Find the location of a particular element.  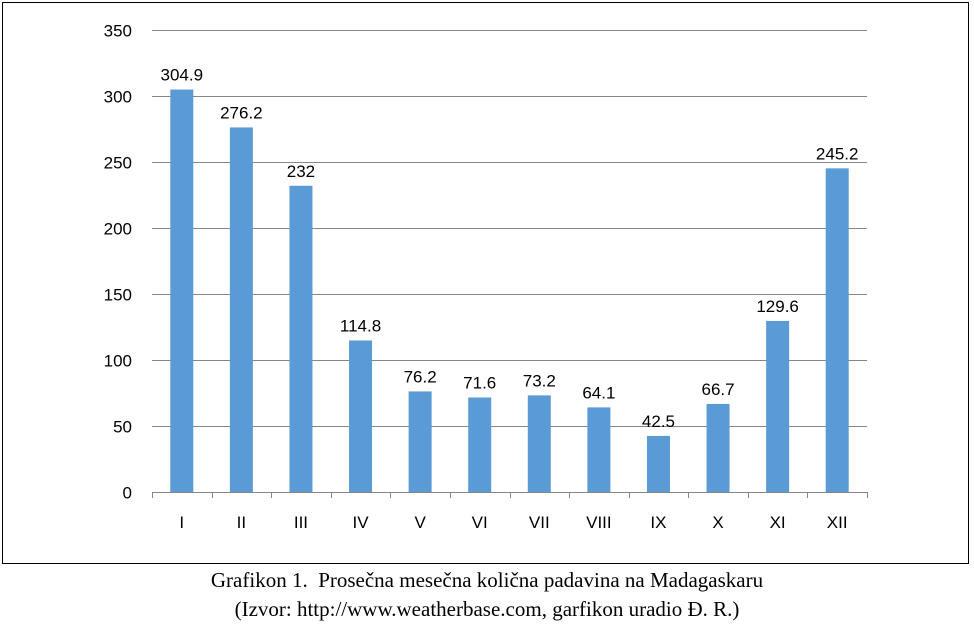

x-category-label: II is located at coordinates (241, 522).